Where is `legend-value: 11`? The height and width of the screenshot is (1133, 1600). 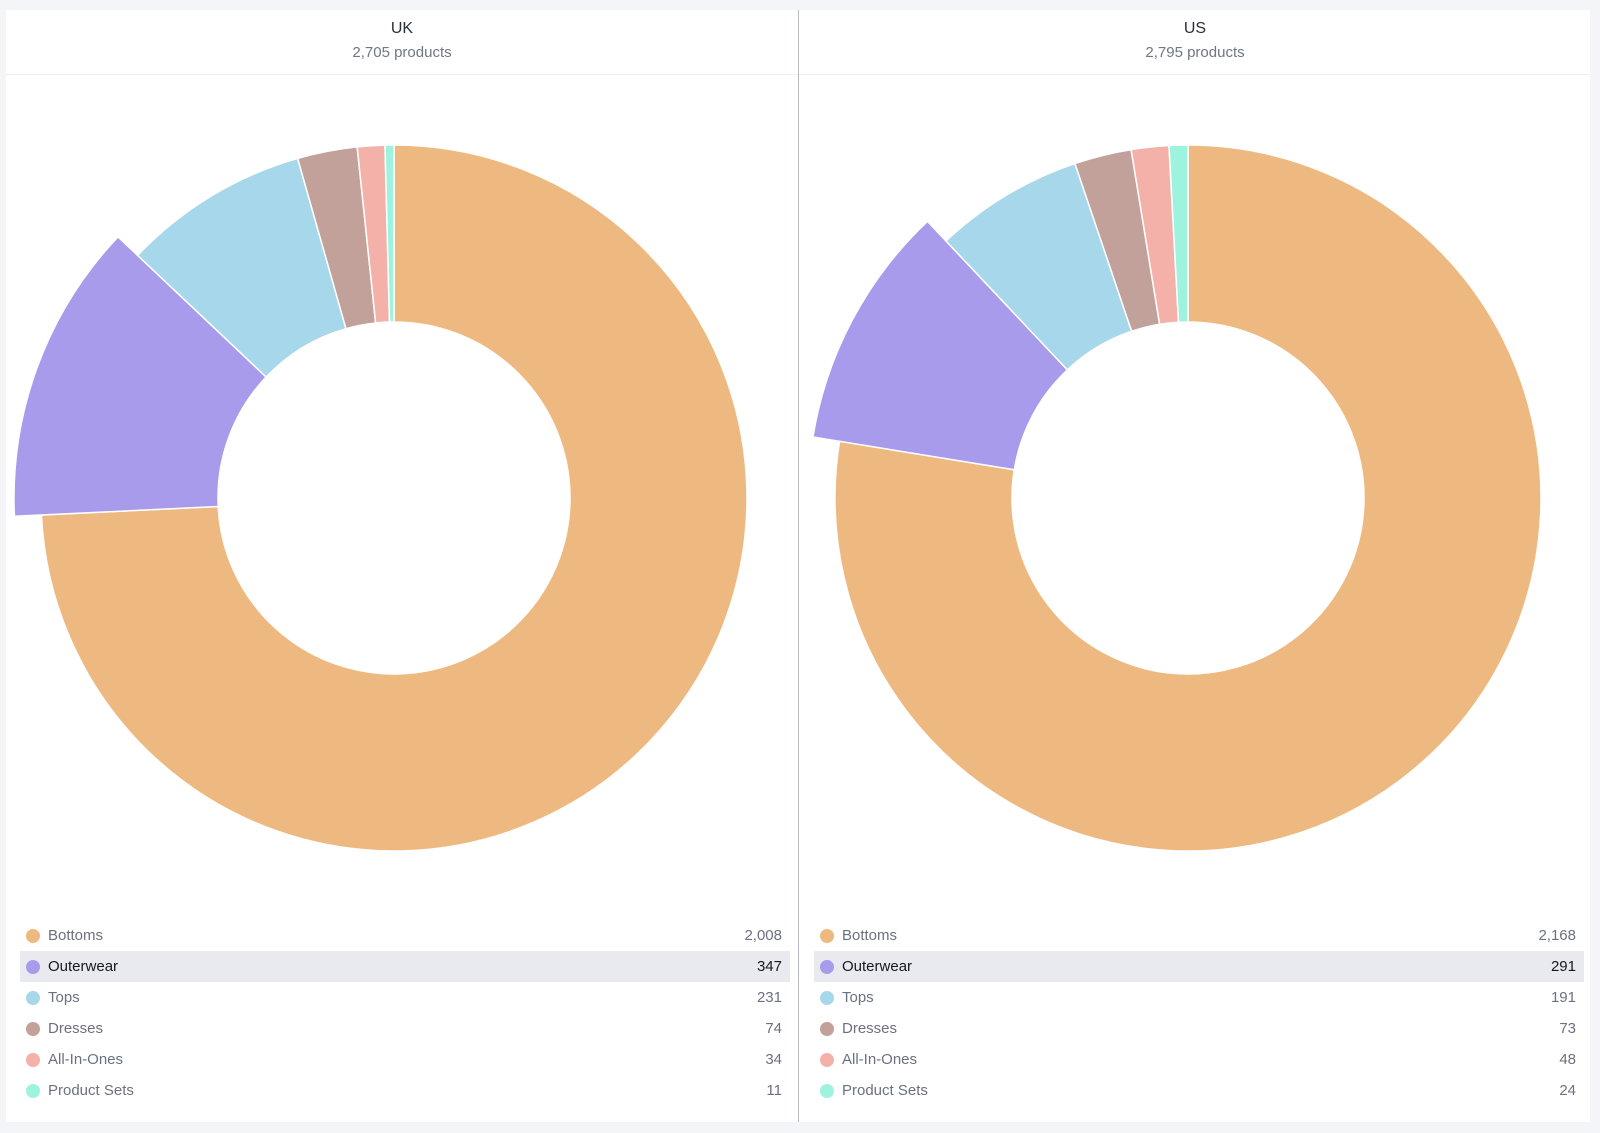
legend-value: 11 is located at coordinates (774, 1090).